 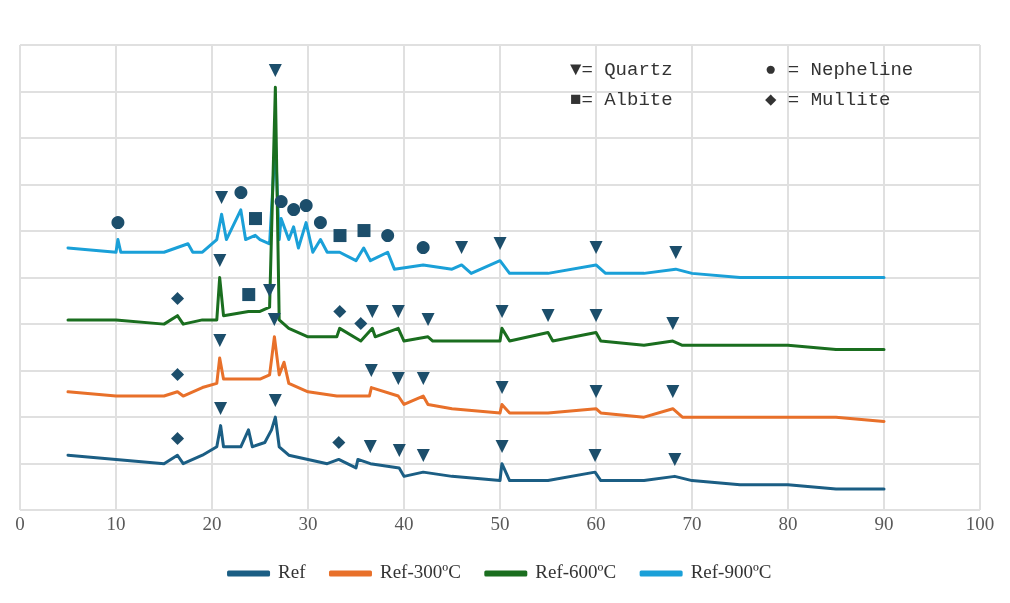 I want to click on annotation: ■= Albite, so click(x=621, y=100).